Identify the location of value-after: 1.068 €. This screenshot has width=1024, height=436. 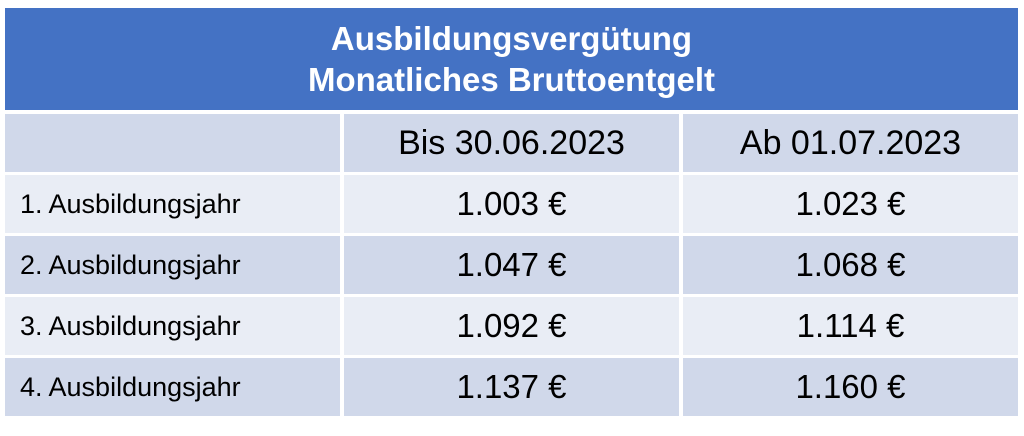
(850, 265).